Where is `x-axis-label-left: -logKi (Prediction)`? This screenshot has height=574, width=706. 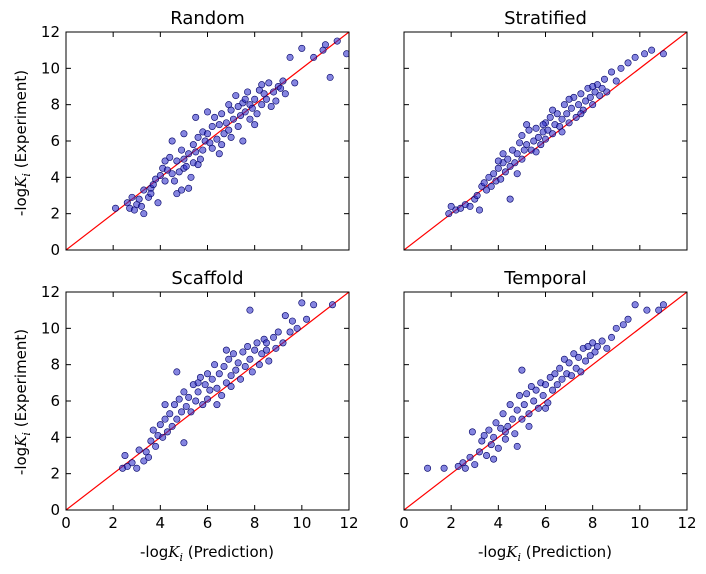
x-axis-label-left: -logKi (Prediction) is located at coordinates (207, 553).